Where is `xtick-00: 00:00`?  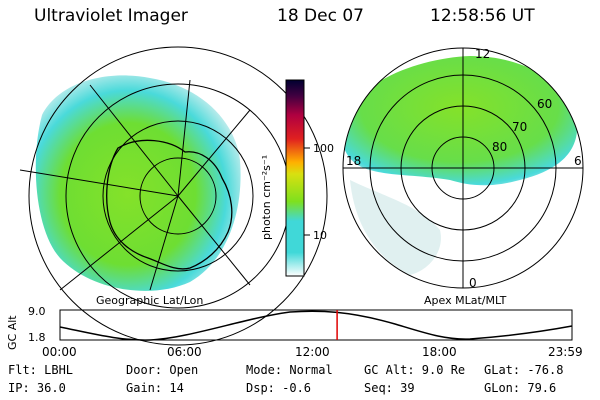
xtick-00: 00:00 is located at coordinates (59, 352).